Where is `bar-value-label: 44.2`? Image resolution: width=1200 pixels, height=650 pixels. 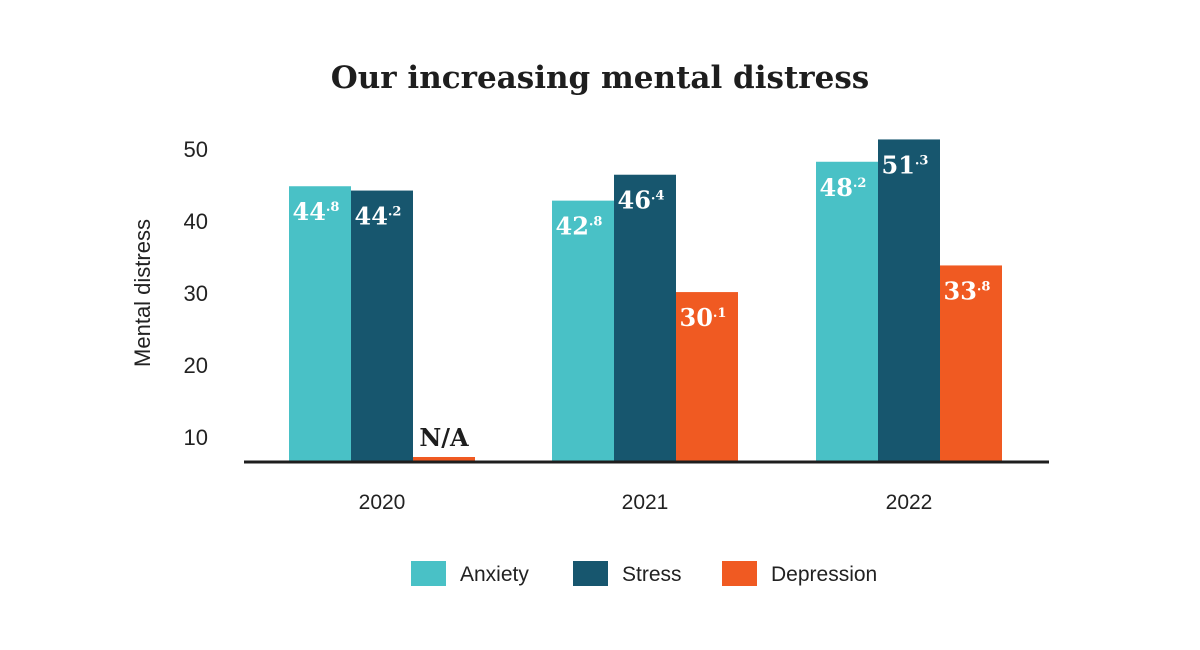
bar-value-label: 44.2 is located at coordinates (378, 216).